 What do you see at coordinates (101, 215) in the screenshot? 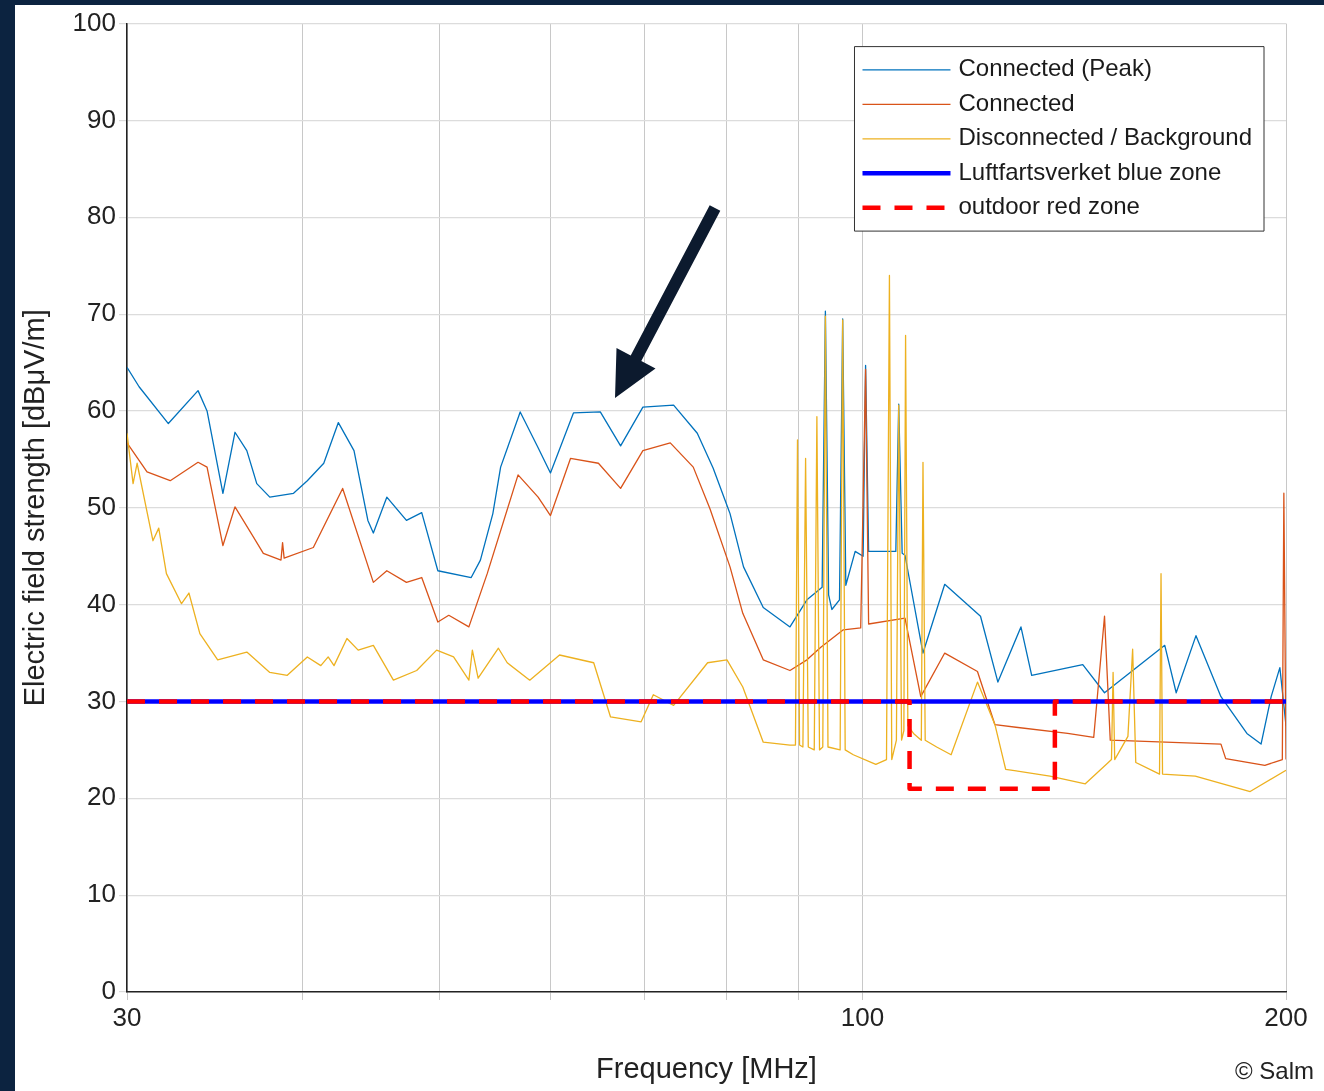
I see `y-tick-label: 80` at bounding box center [101, 215].